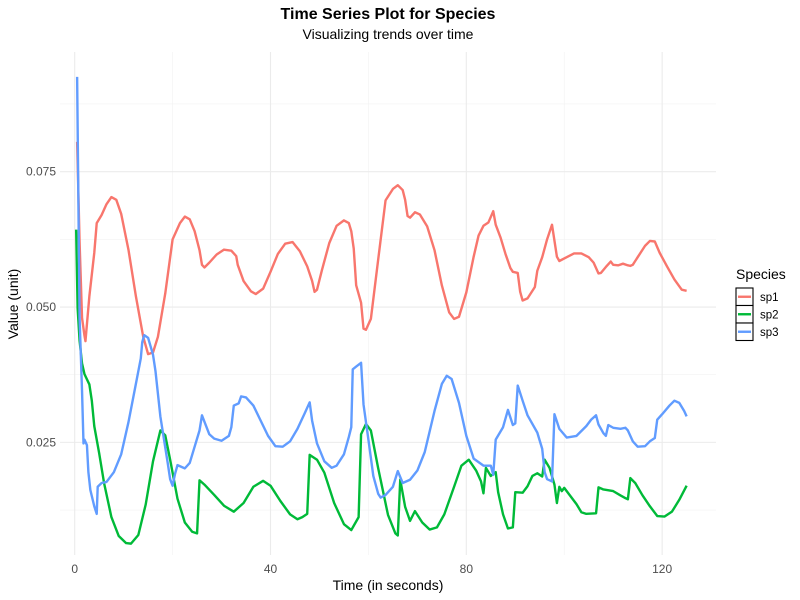 The height and width of the screenshot is (600, 800). Describe the element at coordinates (757, 332) in the screenshot. I see `legend-item-sp3: sp3` at that location.